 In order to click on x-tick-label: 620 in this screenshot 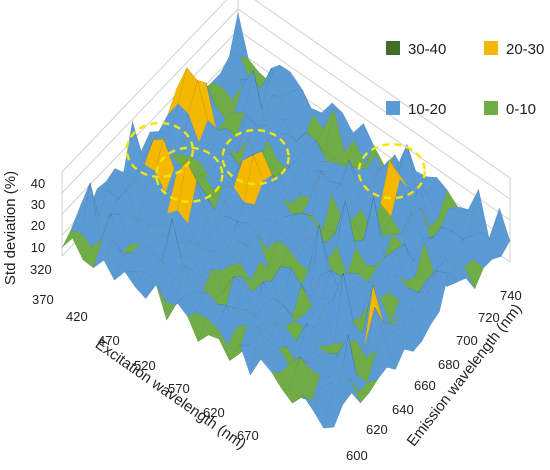, I will do `click(214, 412)`.